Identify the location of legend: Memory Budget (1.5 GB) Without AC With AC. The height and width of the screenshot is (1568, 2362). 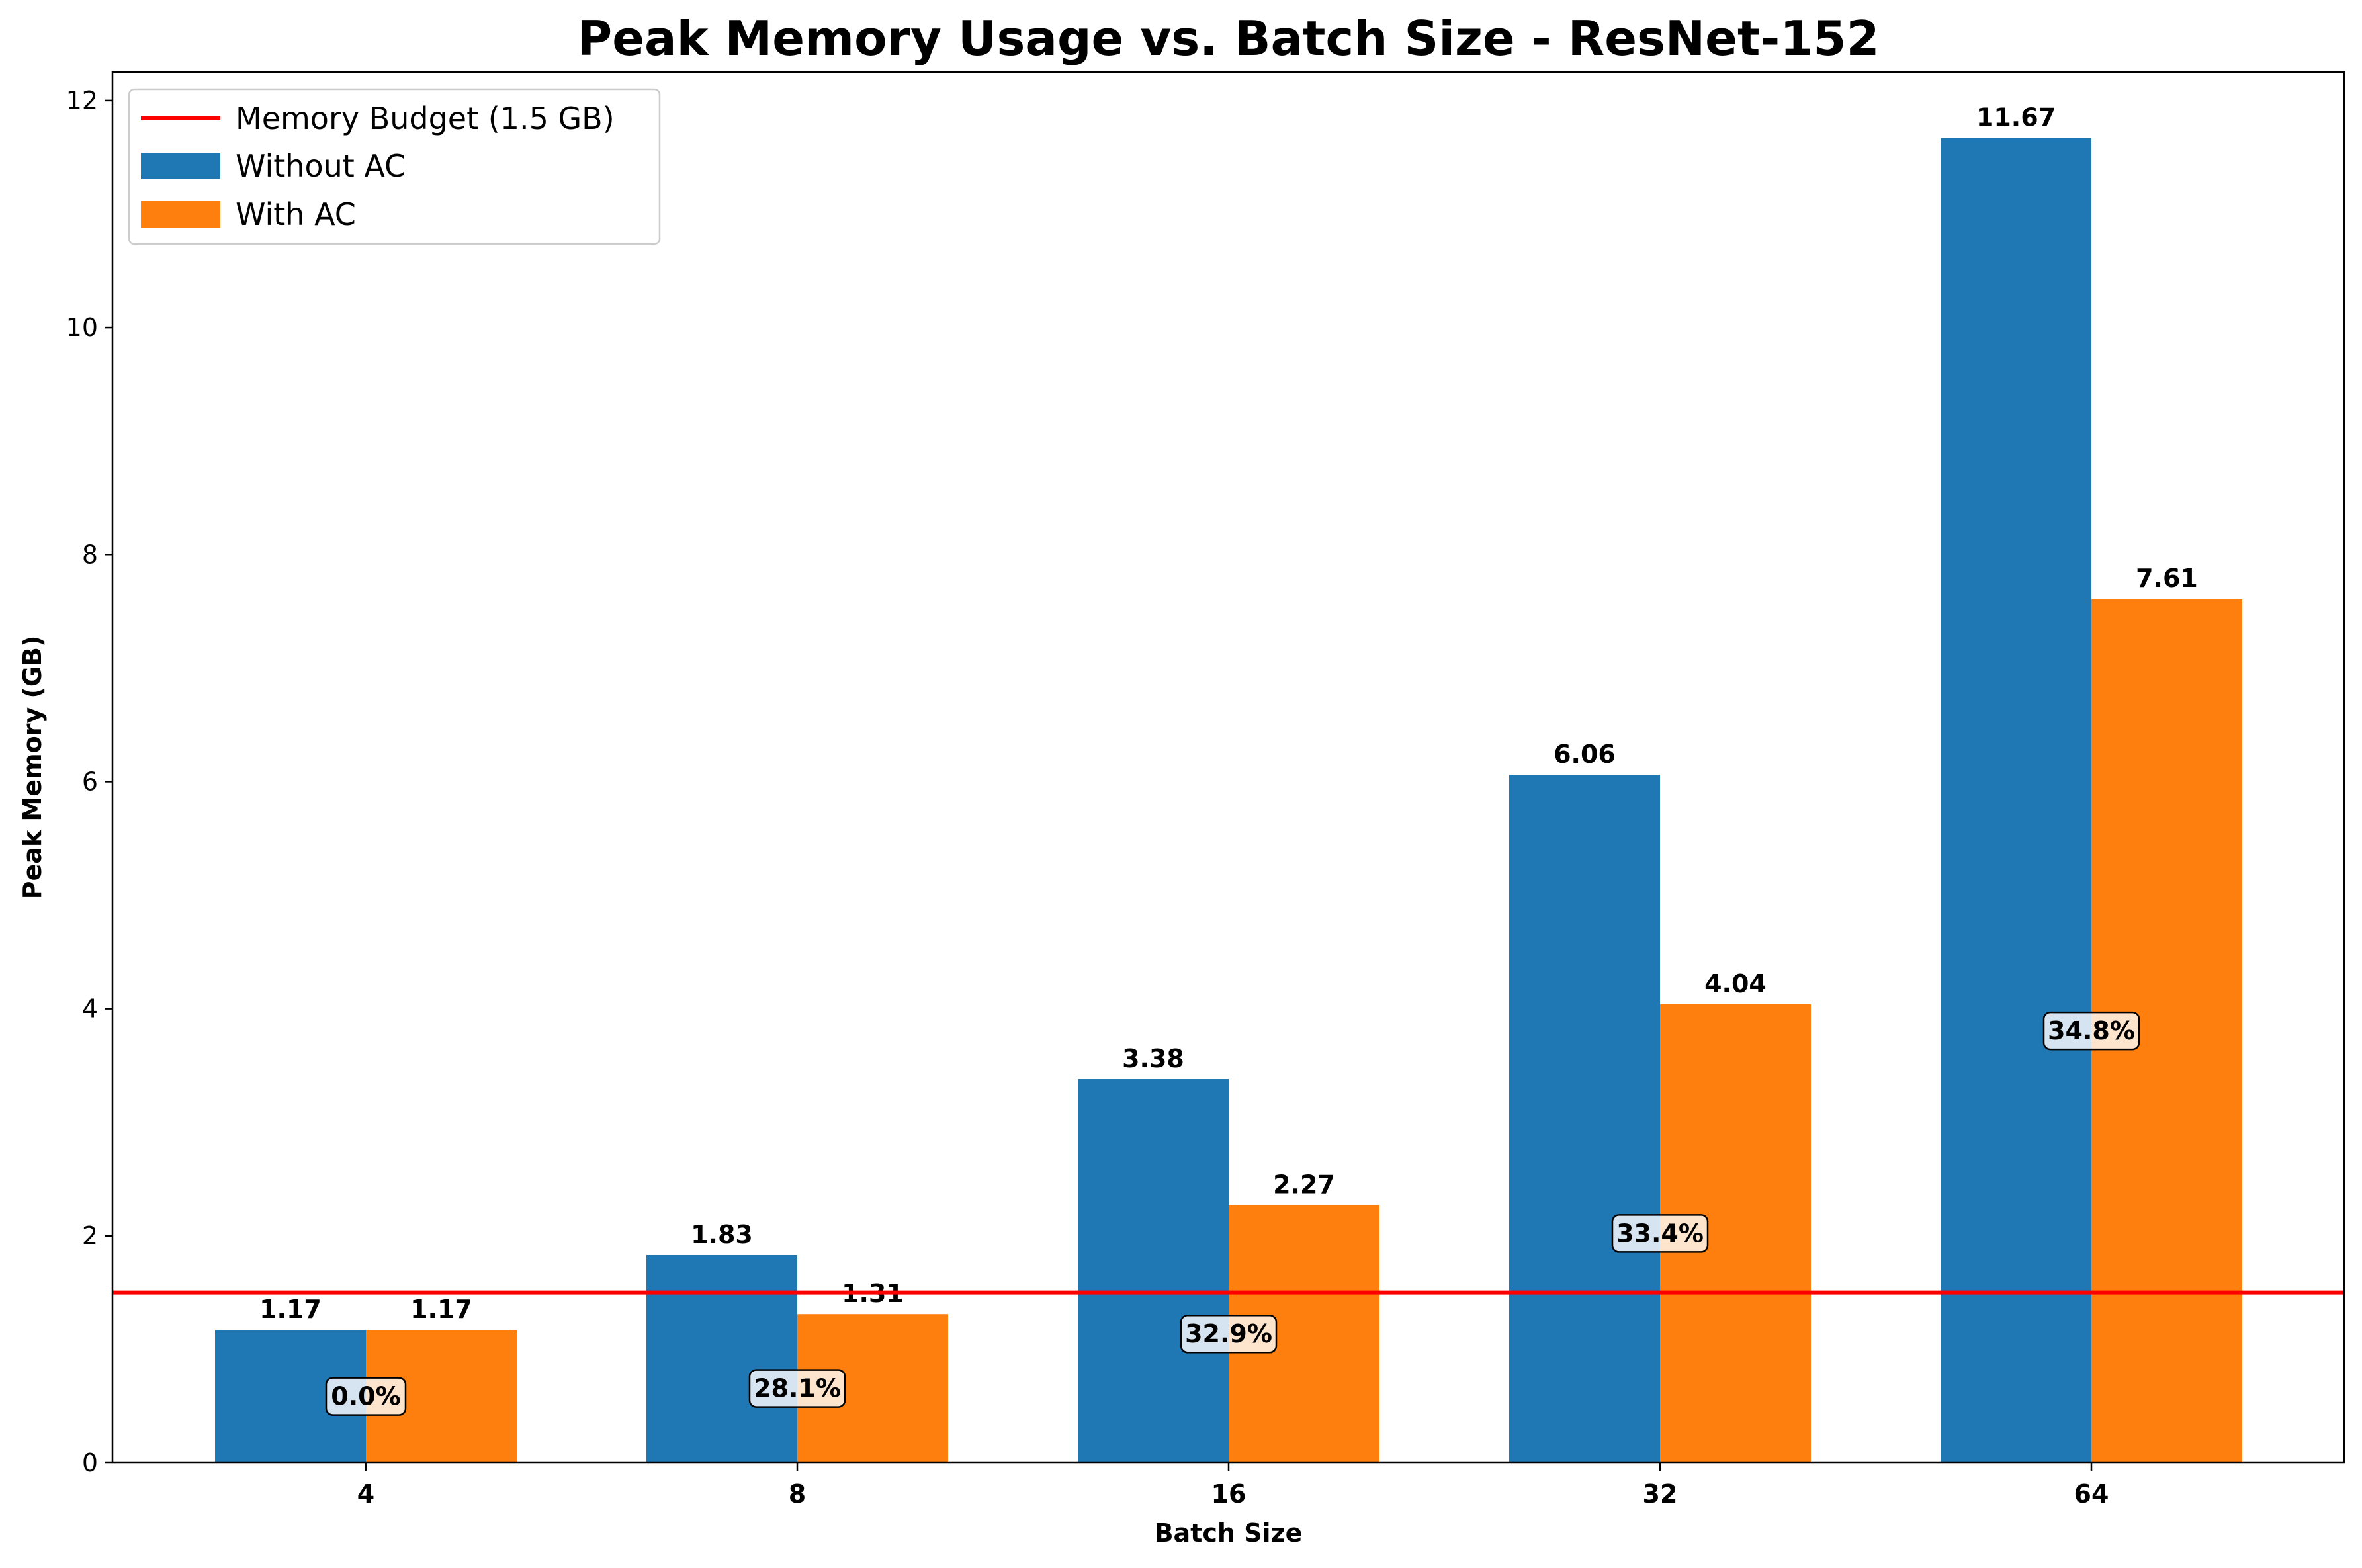
(394, 166).